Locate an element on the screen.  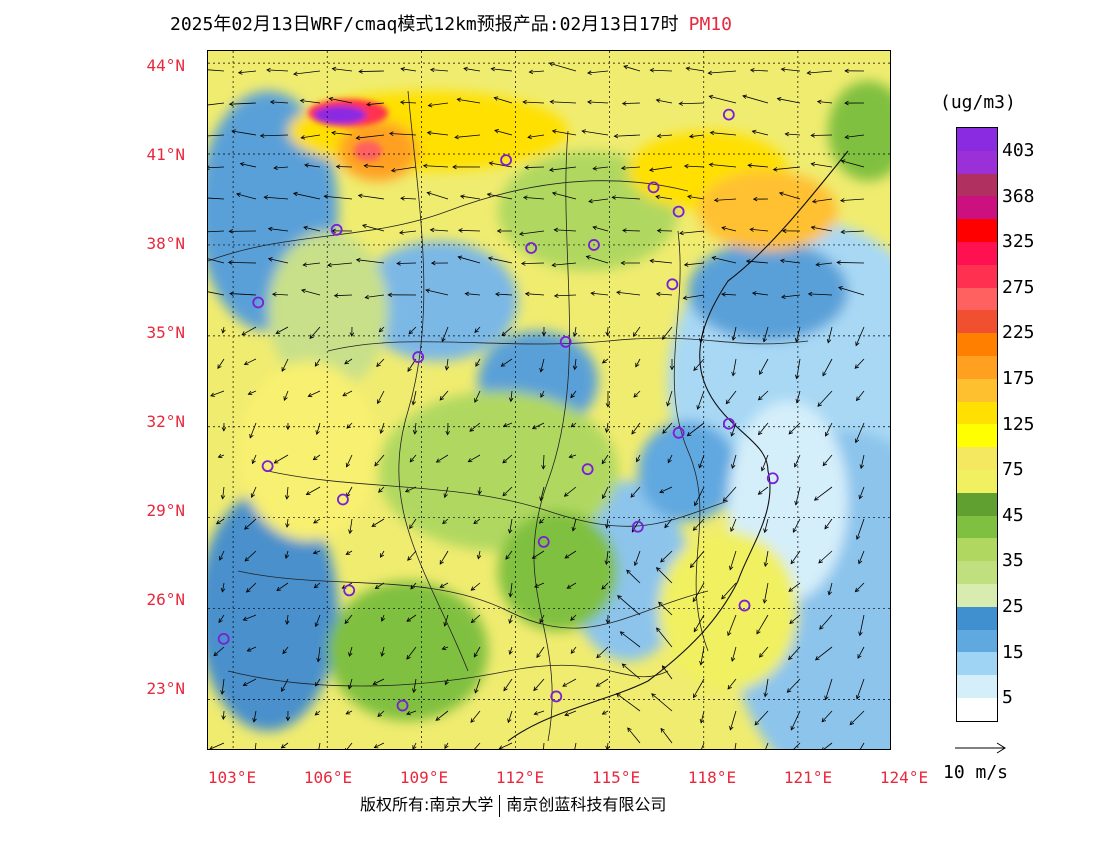
legend-label: 5 is located at coordinates (1007, 698).